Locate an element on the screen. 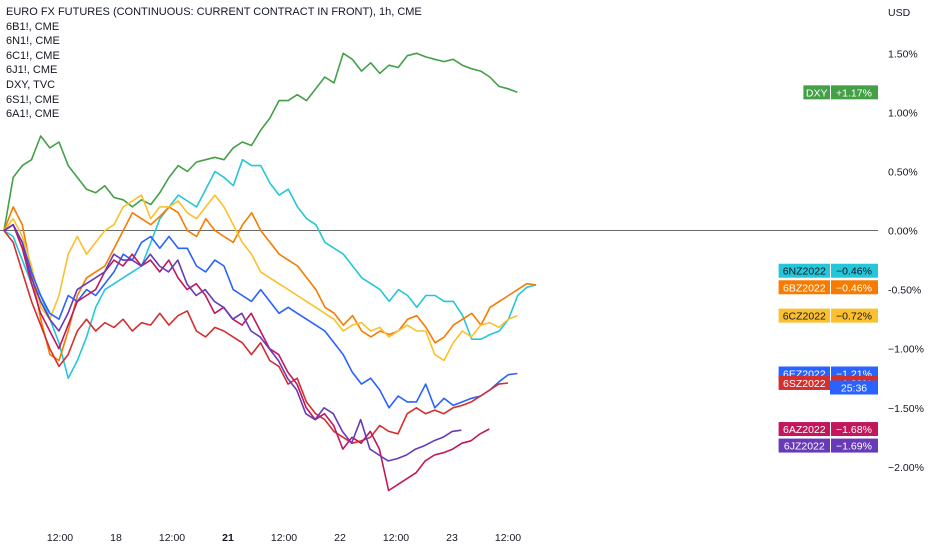 The width and height of the screenshot is (932, 550). tag-value-bg-6bz2022 is located at coordinates (854, 287).